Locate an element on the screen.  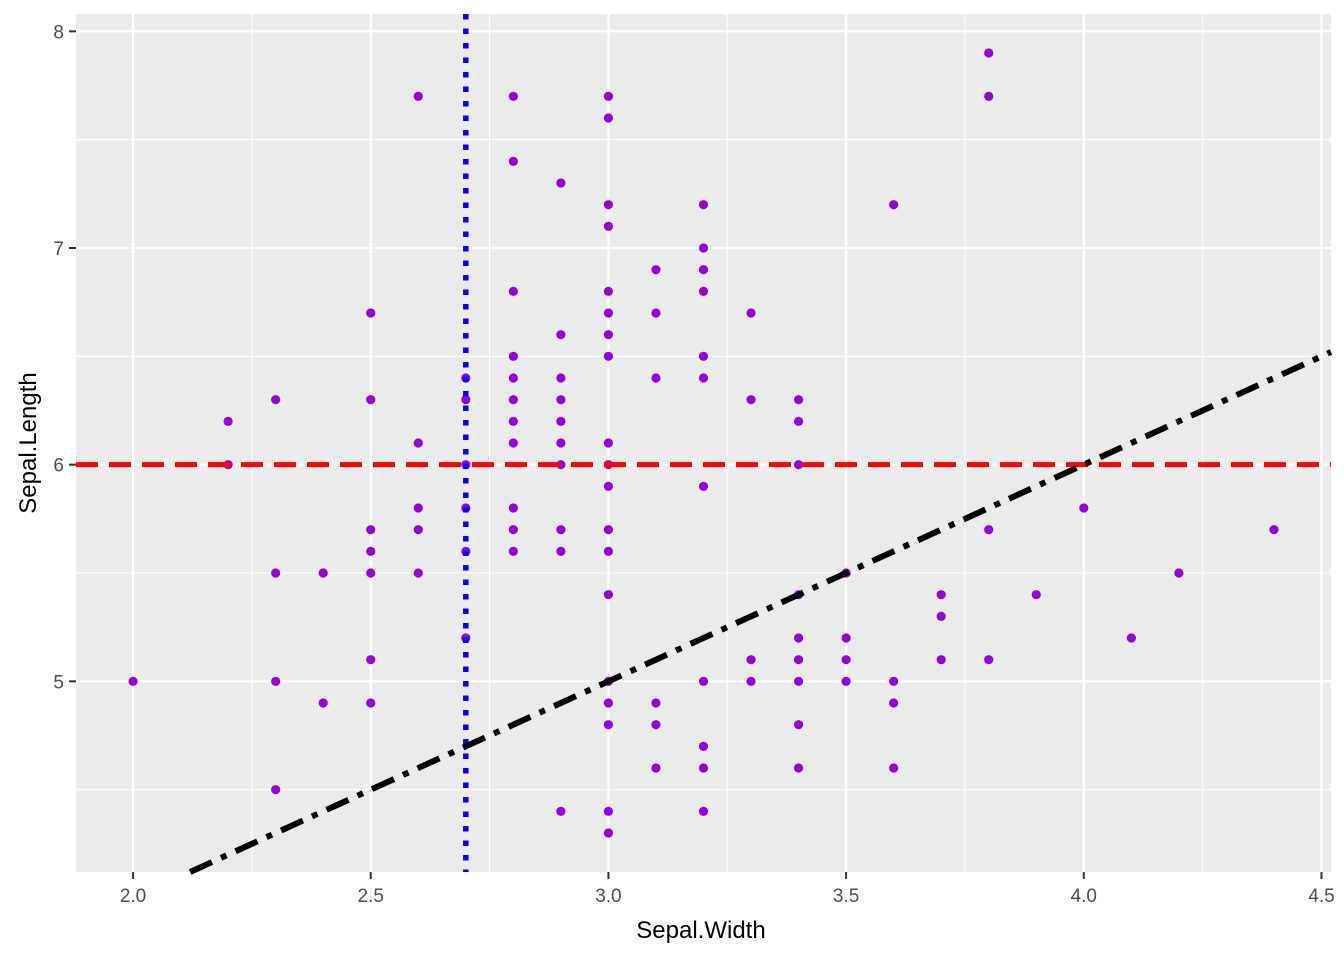
x-tick-label: 4.5 is located at coordinates (1321, 896).